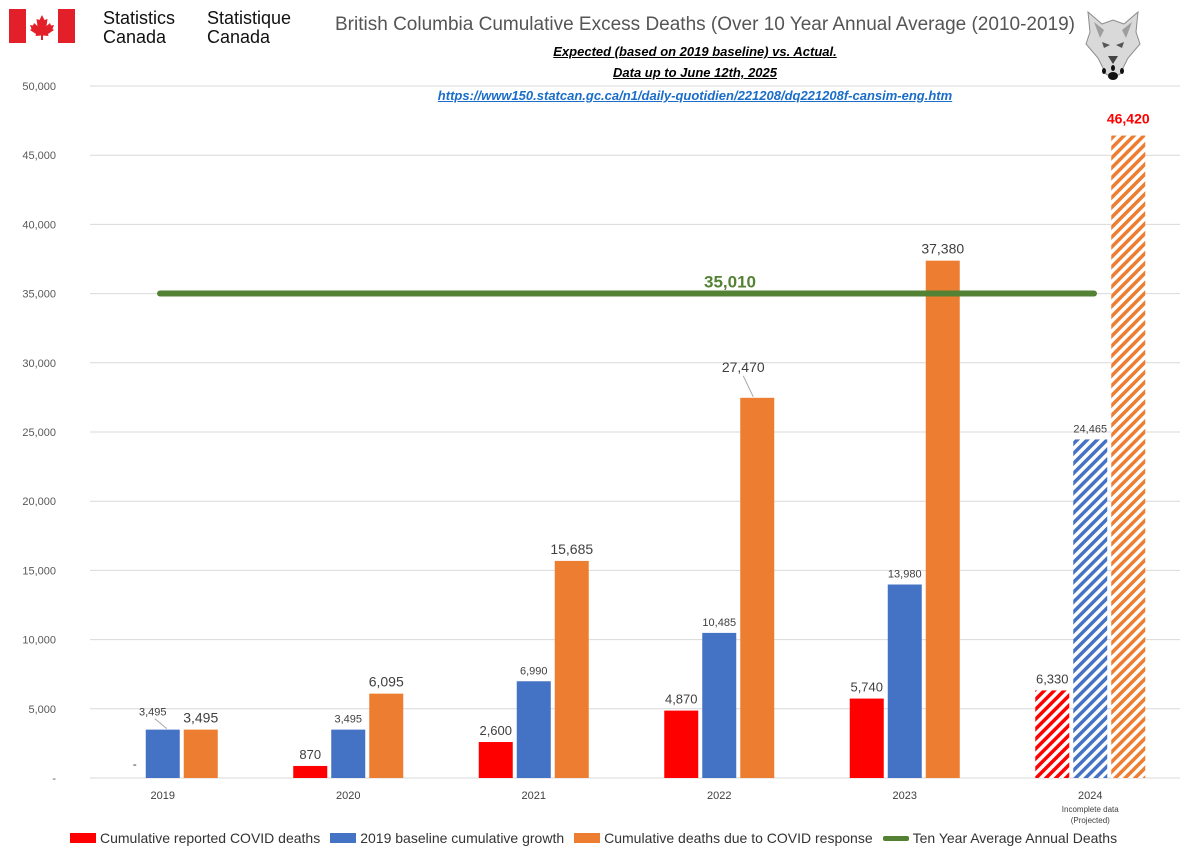  Describe the element at coordinates (39, 502) in the screenshot. I see `y-tick-label: 20,000` at that location.